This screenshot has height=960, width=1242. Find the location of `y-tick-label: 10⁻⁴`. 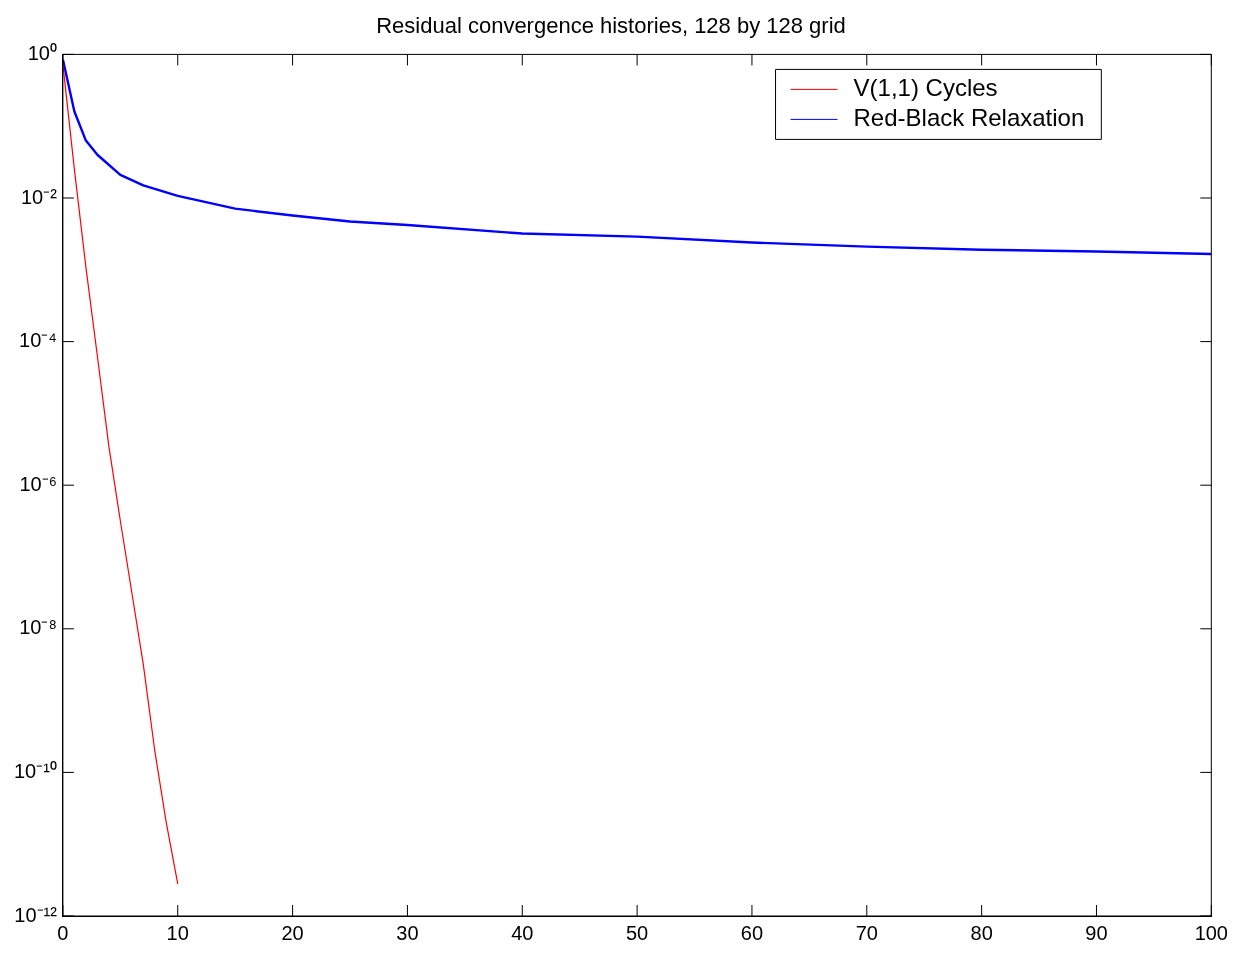

y-tick-label: 10⁻⁴ is located at coordinates (38, 340).